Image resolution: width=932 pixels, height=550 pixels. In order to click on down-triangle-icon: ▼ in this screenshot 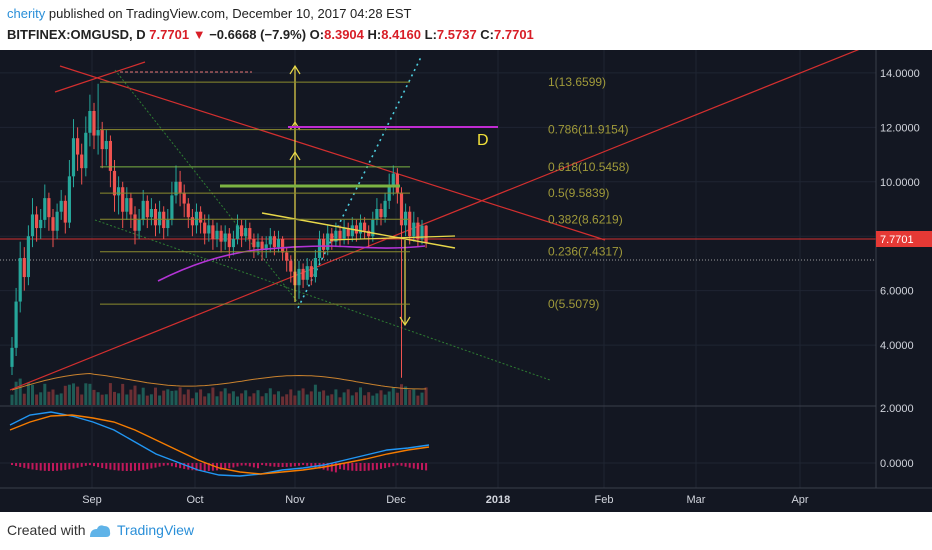, I will do `click(199, 34)`.